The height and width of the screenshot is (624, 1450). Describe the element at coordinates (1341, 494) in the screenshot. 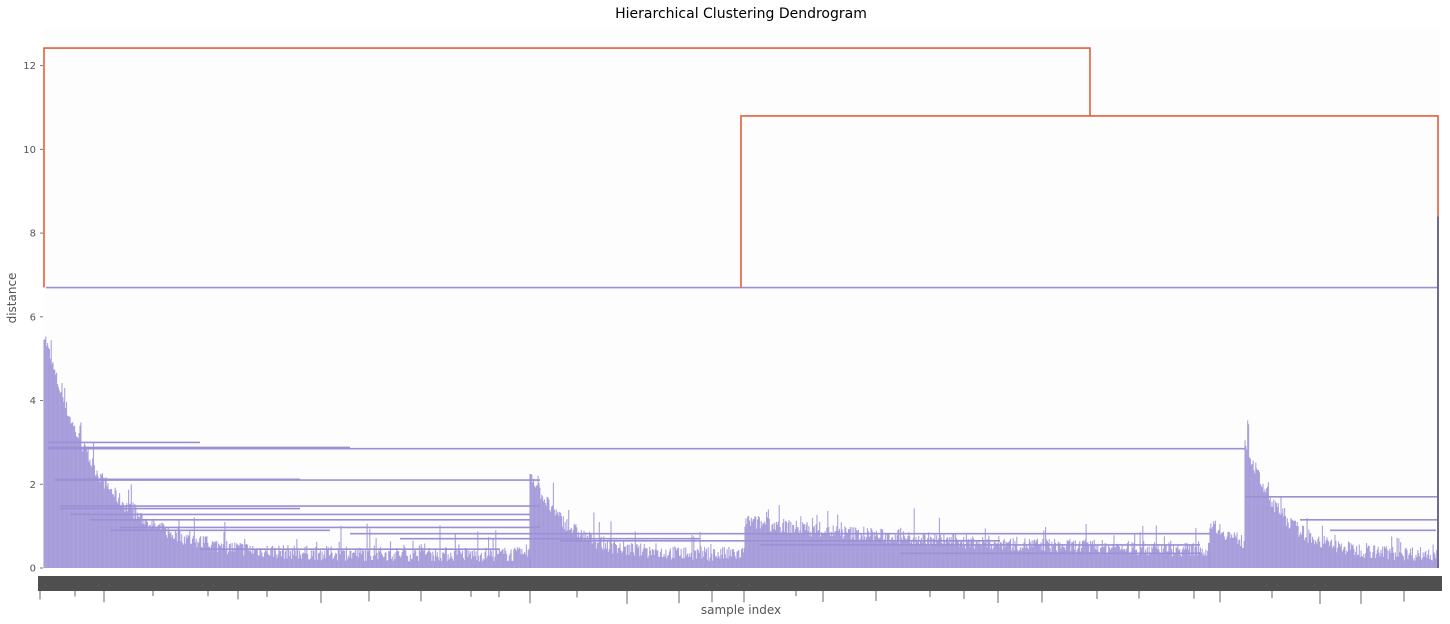

I see `cluster-region-e` at that location.